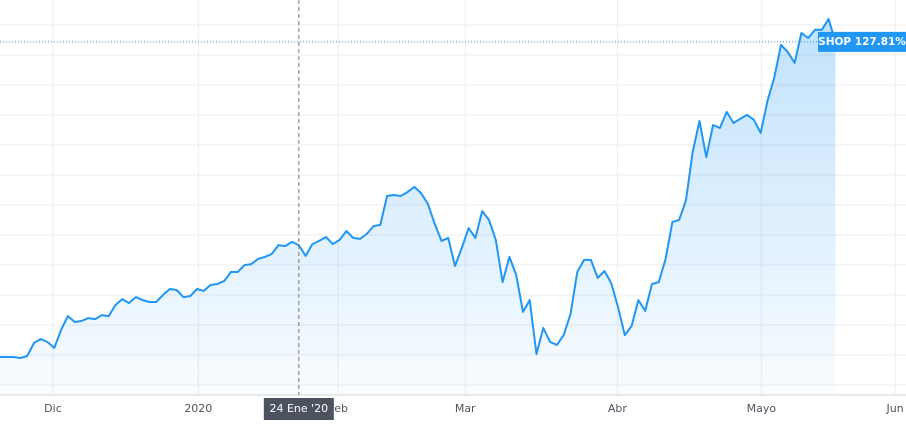 The height and width of the screenshot is (430, 906). I want to click on x-tick-label: Dic, so click(53, 408).